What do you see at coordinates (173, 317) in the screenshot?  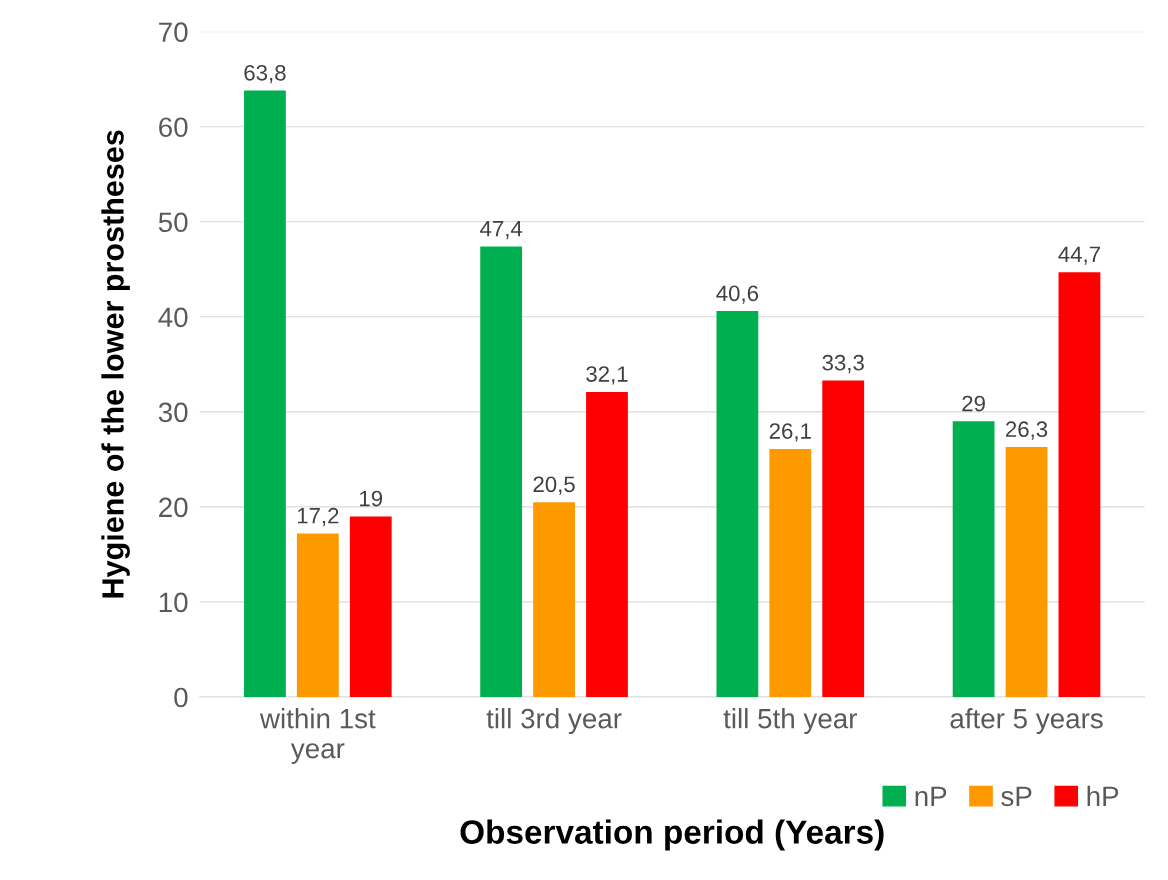 I see `y-tick-label: 40` at bounding box center [173, 317].